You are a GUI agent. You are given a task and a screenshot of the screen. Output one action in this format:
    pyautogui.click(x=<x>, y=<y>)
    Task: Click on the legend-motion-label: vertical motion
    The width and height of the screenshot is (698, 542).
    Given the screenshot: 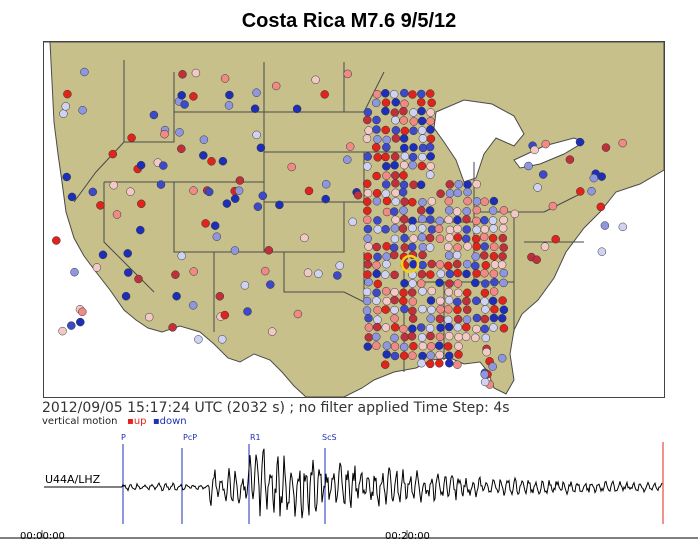 What is the action you would take?
    pyautogui.click(x=80, y=421)
    